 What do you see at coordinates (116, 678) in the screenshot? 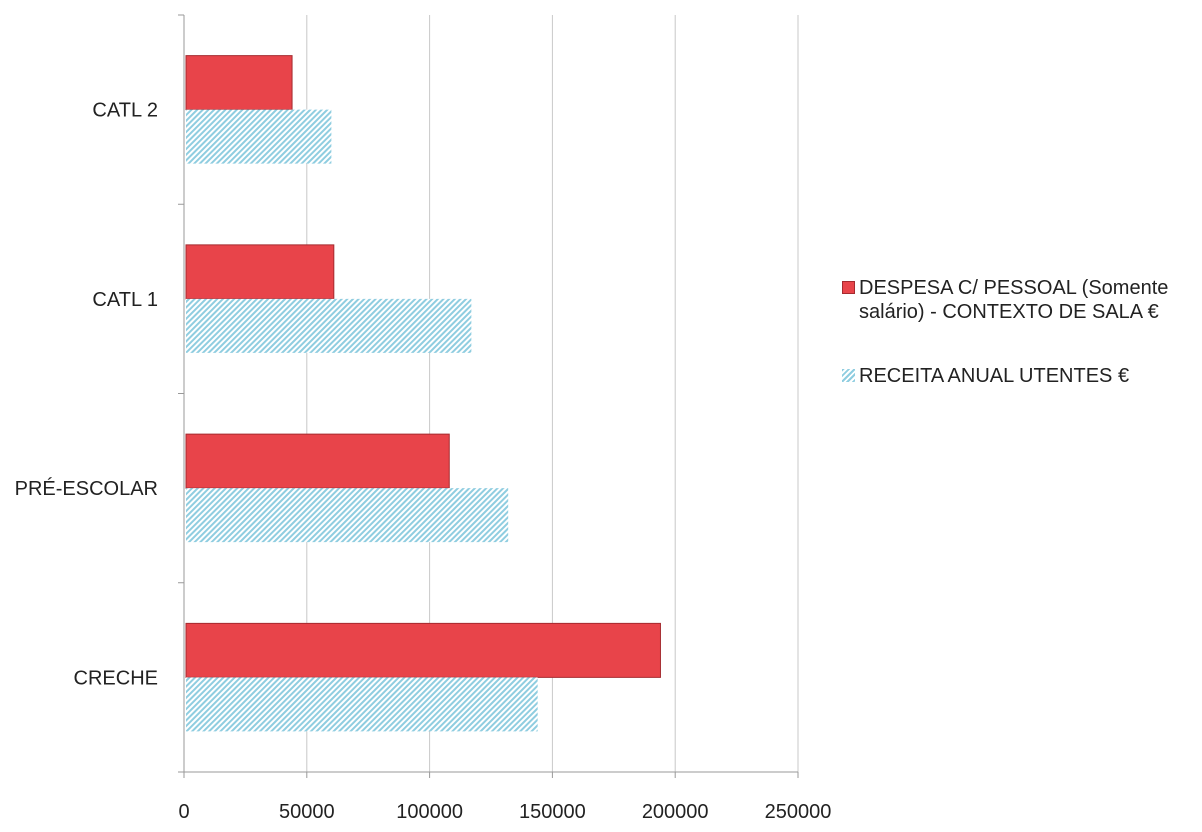
I see `category-label: CRECHE` at bounding box center [116, 678].